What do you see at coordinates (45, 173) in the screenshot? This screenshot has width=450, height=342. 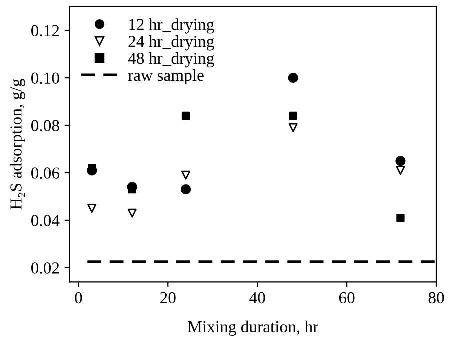 I see `y-tick-label: 0.06` at bounding box center [45, 173].